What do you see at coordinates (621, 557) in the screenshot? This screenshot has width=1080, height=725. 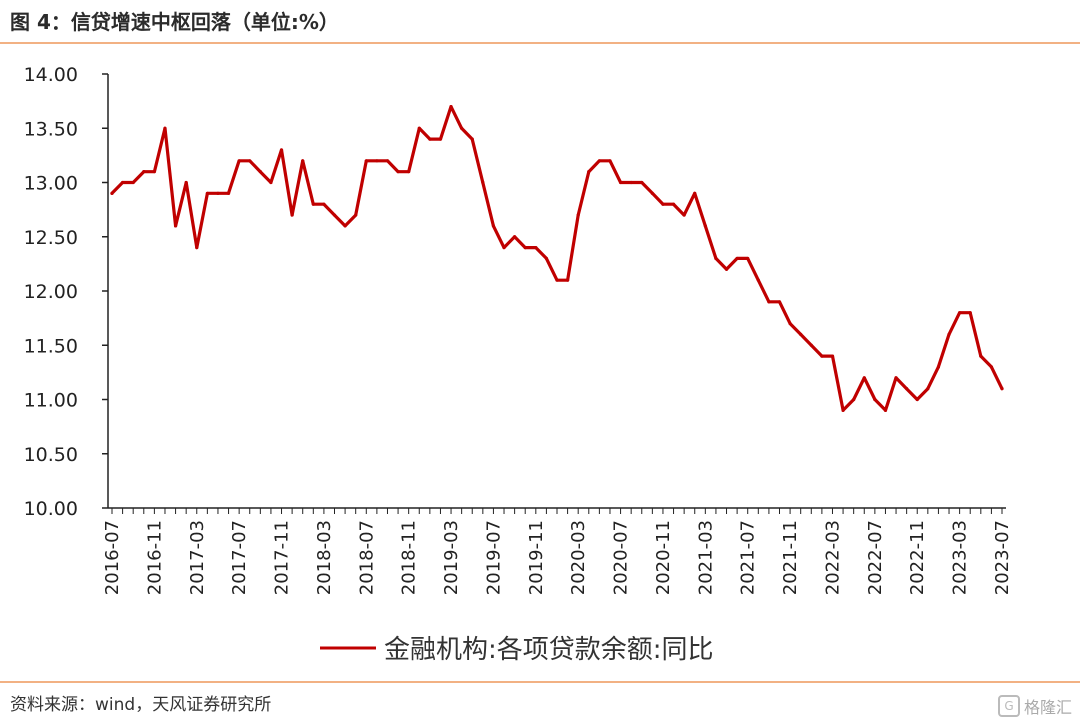 I see `x-tick-label: 2020-07` at bounding box center [621, 557].